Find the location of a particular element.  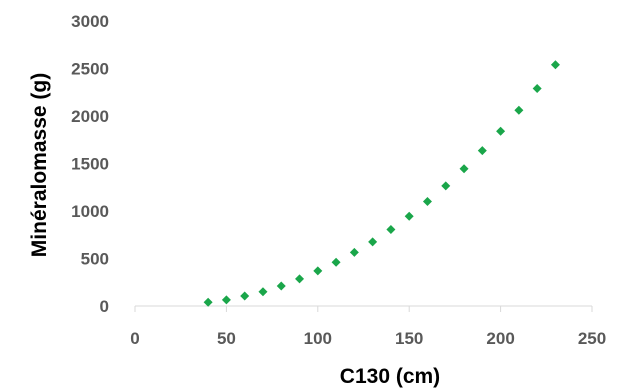

y-axis-ticks: 0 500 1000 1500 2000 2500 3000 is located at coordinates (90, 164).